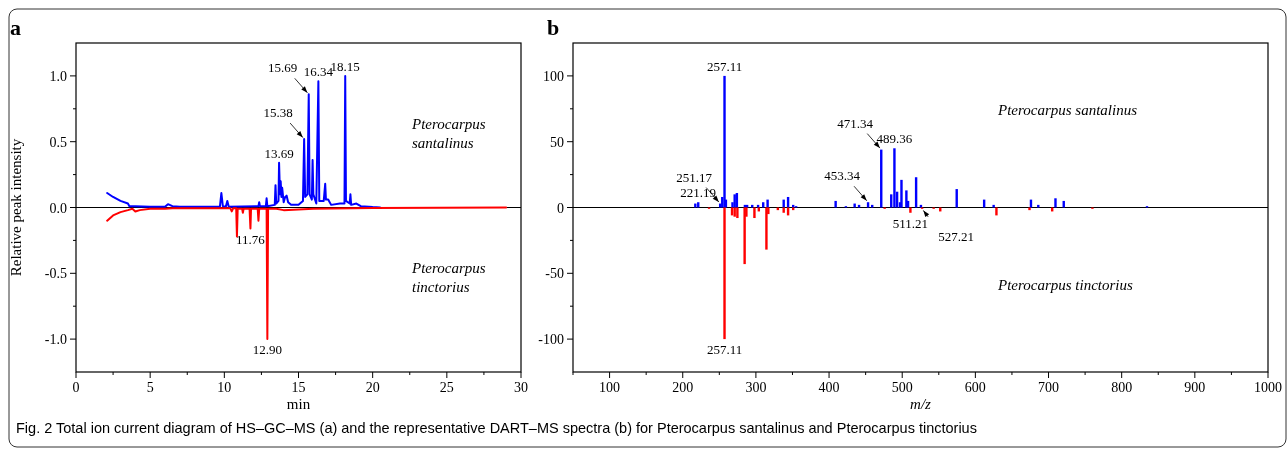  I want to click on annotation: 471.34, so click(855, 123).